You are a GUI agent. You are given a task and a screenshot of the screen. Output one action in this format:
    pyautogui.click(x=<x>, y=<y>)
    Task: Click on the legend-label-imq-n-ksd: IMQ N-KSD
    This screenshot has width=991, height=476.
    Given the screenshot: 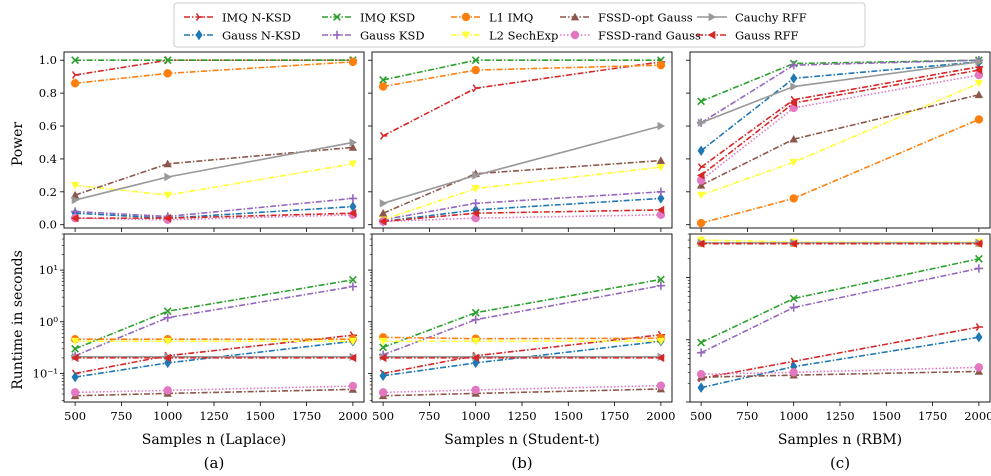 What is the action you would take?
    pyautogui.click(x=256, y=18)
    